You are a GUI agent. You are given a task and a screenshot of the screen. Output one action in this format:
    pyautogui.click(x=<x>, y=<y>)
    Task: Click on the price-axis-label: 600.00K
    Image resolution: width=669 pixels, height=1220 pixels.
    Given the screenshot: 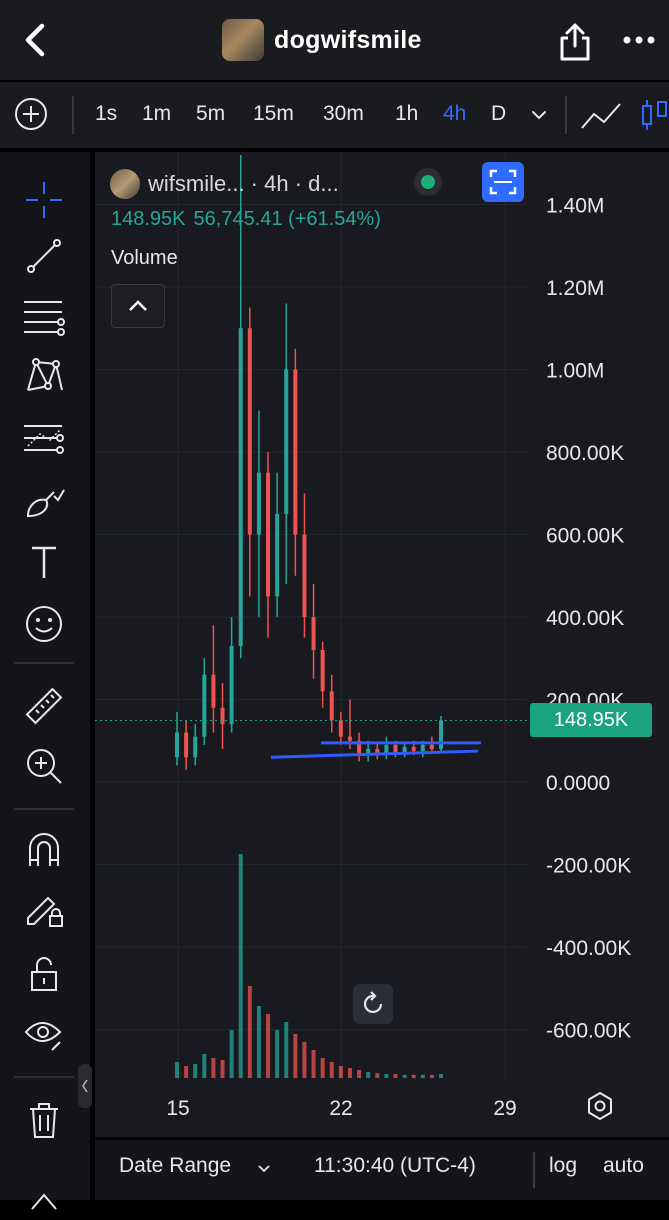 What is the action you would take?
    pyautogui.click(x=585, y=536)
    